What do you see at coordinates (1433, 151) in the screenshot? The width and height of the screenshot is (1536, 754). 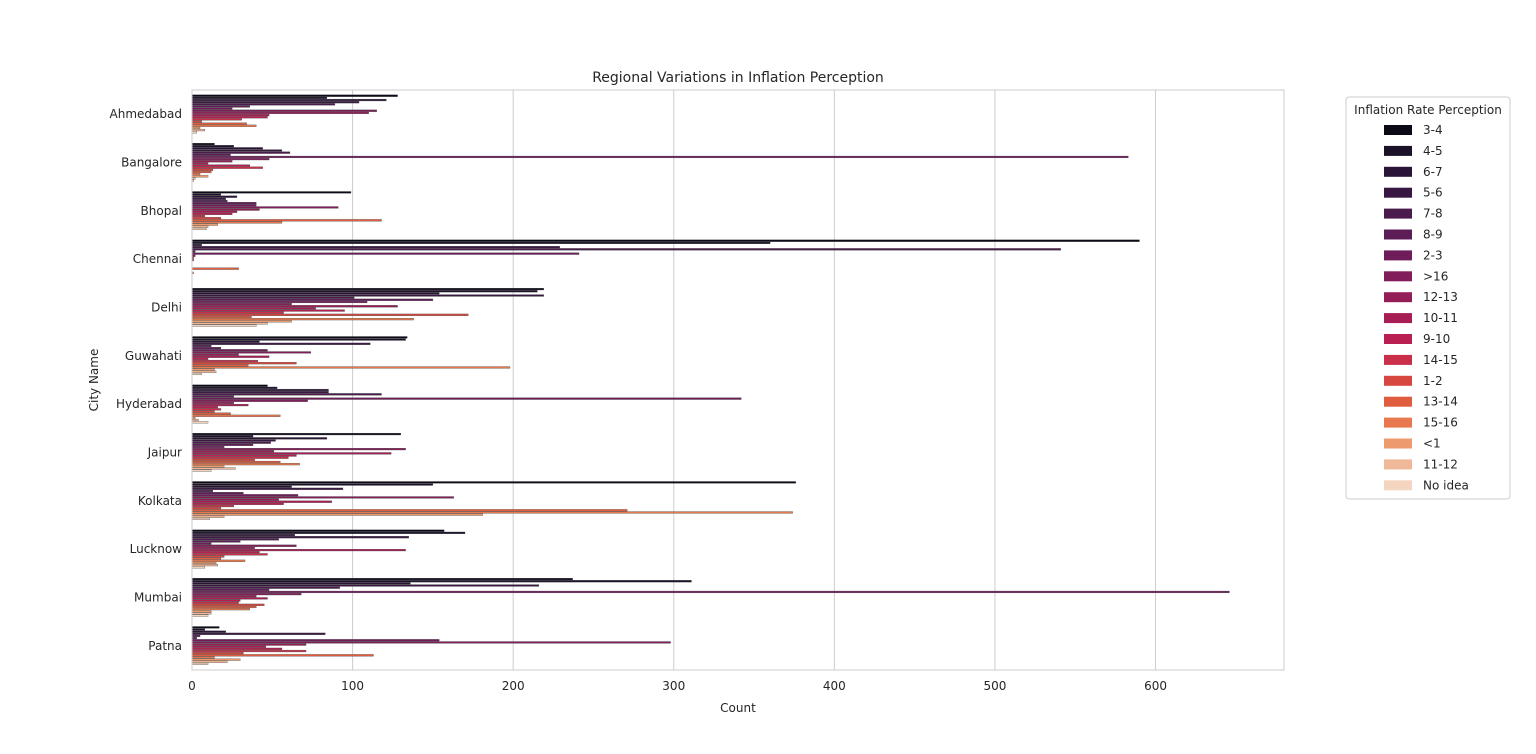 I see `legend-label: 4-5` at bounding box center [1433, 151].